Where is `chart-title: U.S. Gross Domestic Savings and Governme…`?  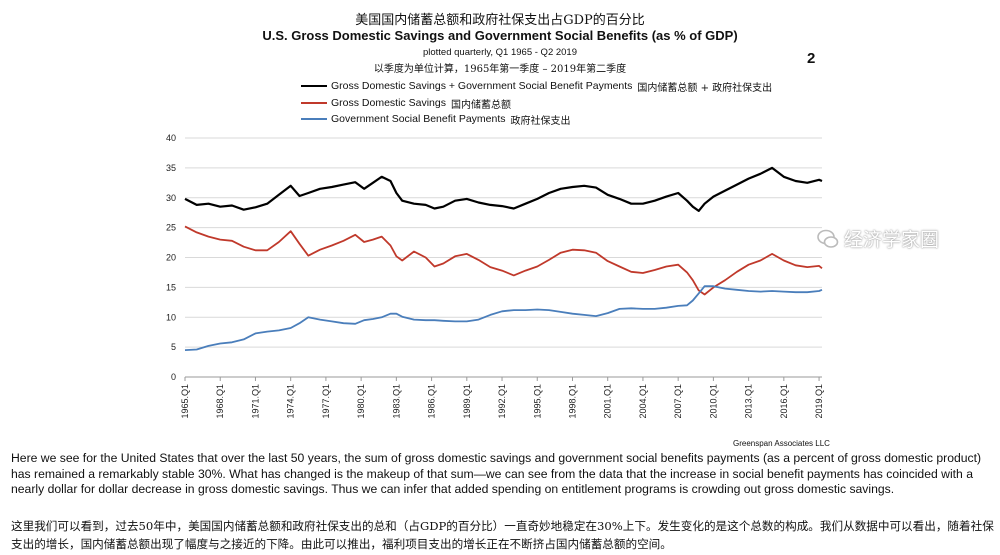
chart-title: U.S. Gross Domestic Savings and Governme… is located at coordinates (500, 35).